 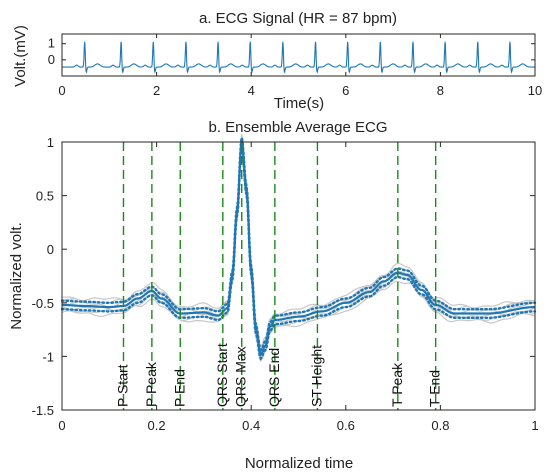 I want to click on panel-a-axes, so click(x=298, y=55).